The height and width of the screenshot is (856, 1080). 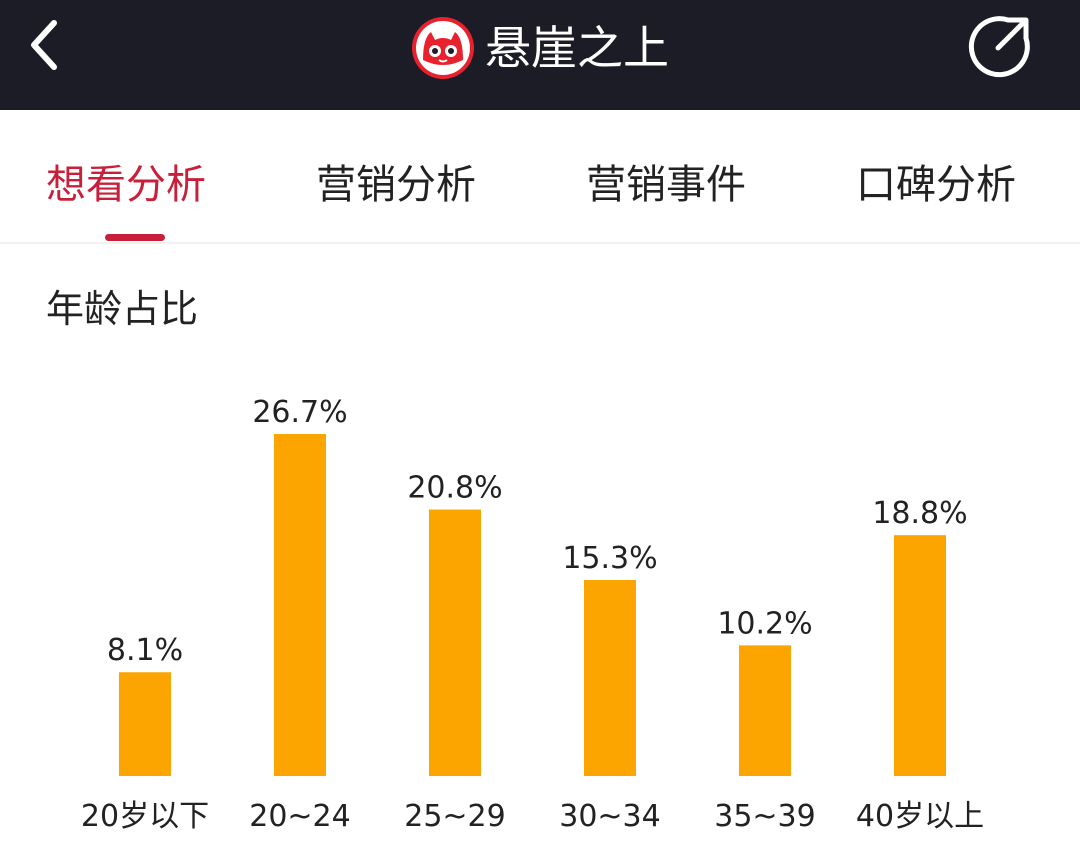 What do you see at coordinates (299, 412) in the screenshot?
I see `value-label-1: 26.7%` at bounding box center [299, 412].